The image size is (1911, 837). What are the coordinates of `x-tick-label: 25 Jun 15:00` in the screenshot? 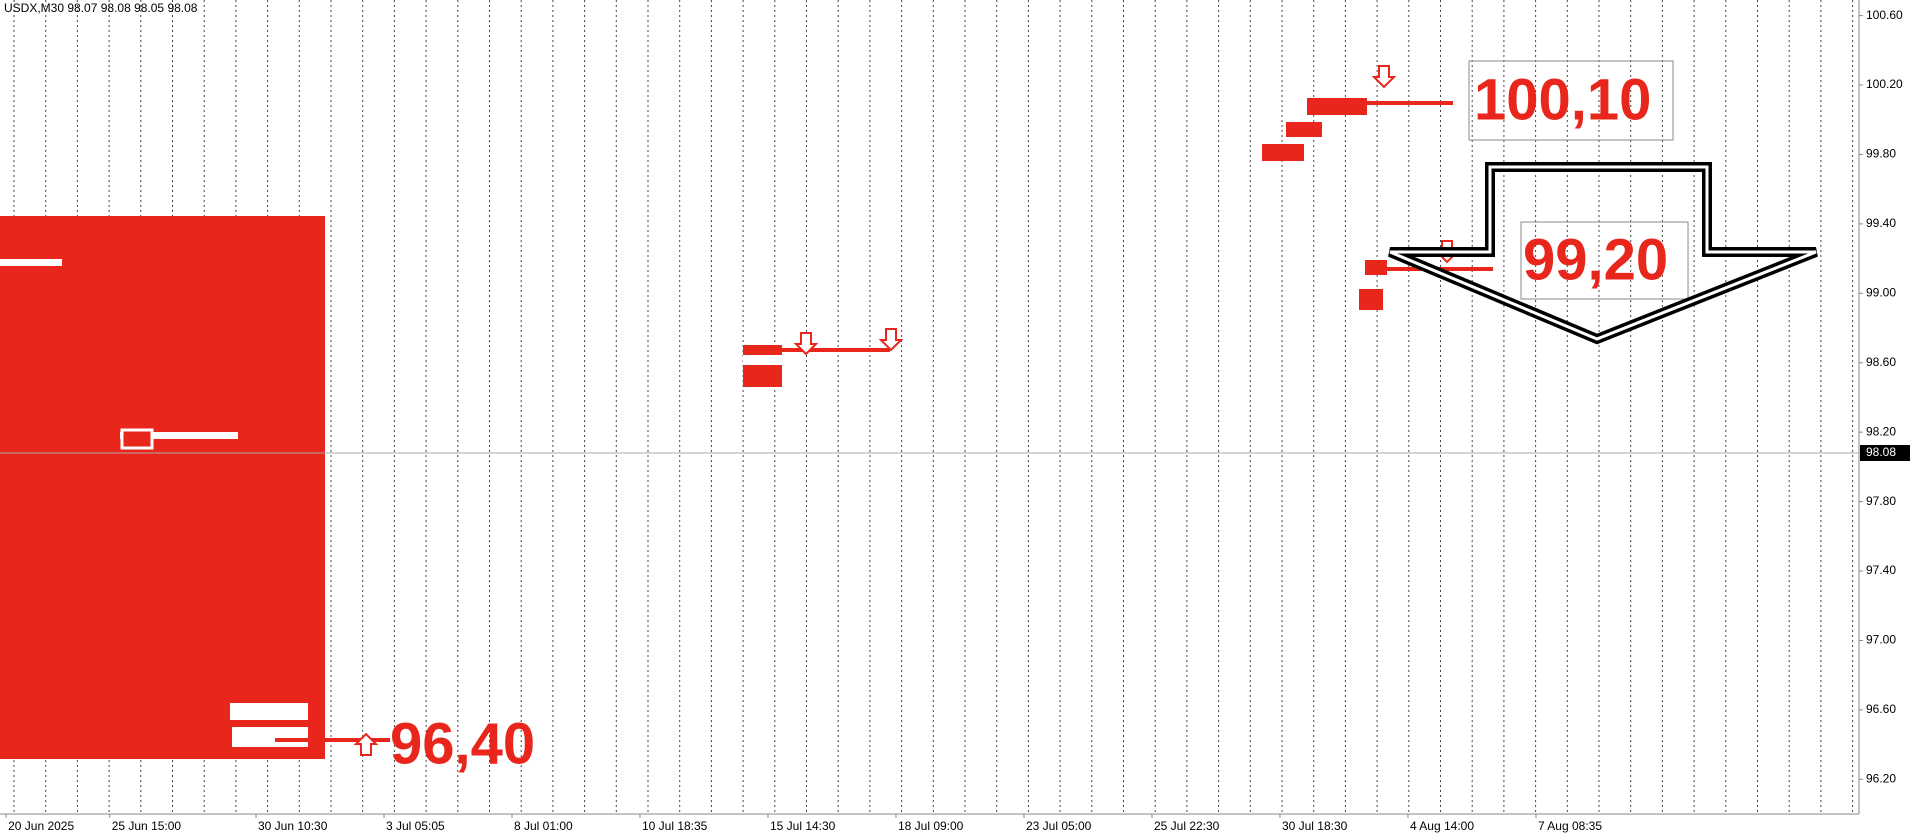 It's located at (147, 826).